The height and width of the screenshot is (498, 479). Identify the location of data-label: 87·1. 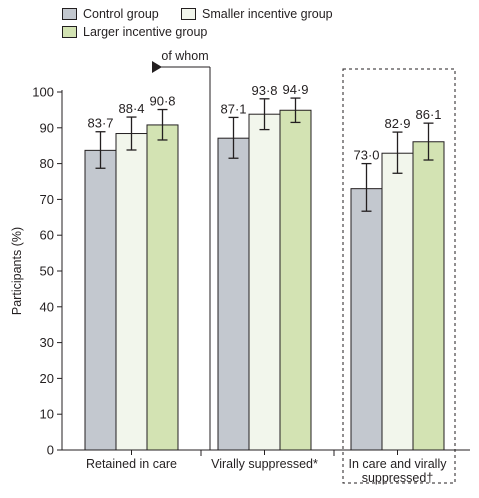
(233, 108).